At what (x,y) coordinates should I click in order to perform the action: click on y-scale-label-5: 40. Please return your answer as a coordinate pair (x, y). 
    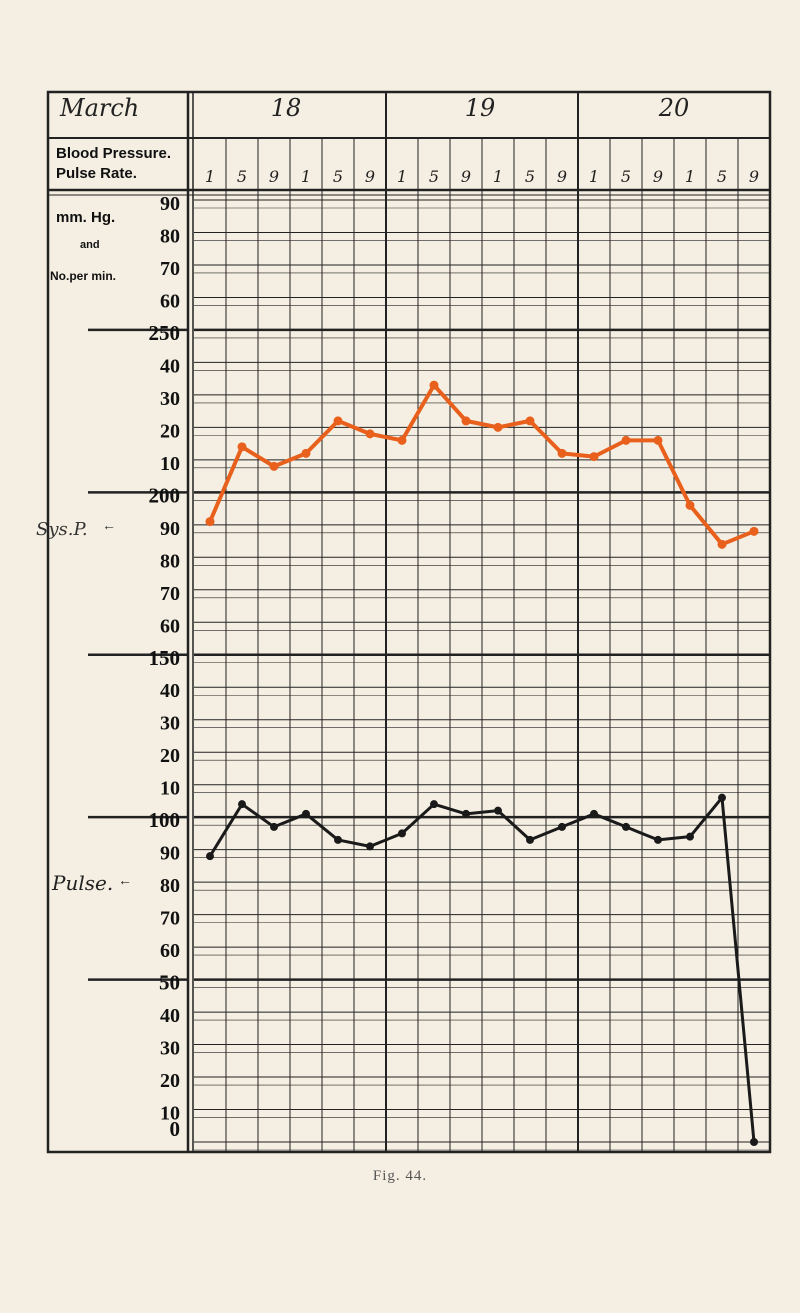
    Looking at the image, I should click on (170, 366).